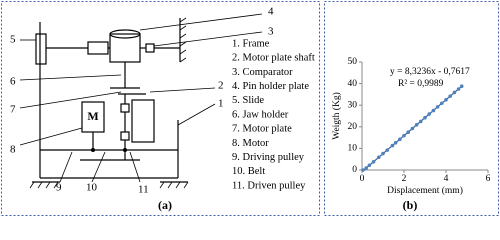 Image resolution: width=500 pixels, height=240 pixels. What do you see at coordinates (13, 150) in the screenshot?
I see `callout-number: 8` at bounding box center [13, 150].